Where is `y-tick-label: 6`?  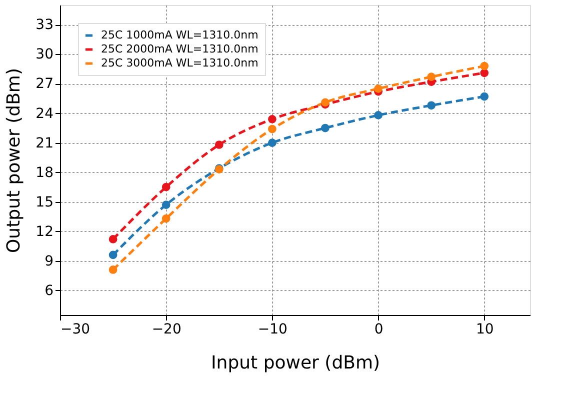 y-tick-label: 6 is located at coordinates (49, 290).